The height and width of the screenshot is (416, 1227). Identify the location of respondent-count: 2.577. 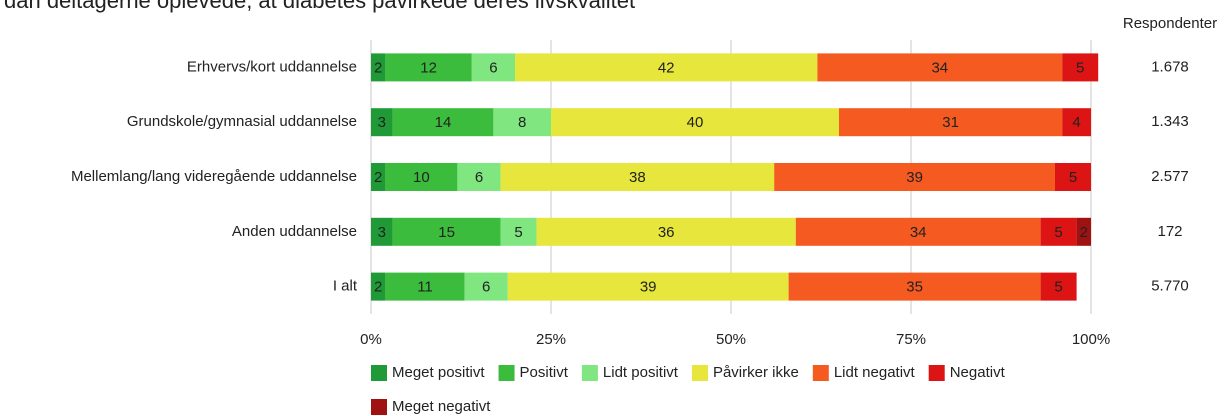
(1170, 176).